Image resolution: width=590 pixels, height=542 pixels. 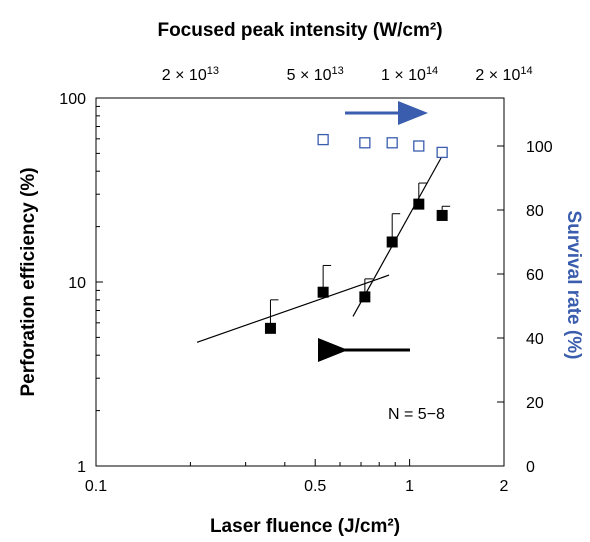 What do you see at coordinates (530, 467) in the screenshot?
I see `y-right-tick-label: 0` at bounding box center [530, 467].